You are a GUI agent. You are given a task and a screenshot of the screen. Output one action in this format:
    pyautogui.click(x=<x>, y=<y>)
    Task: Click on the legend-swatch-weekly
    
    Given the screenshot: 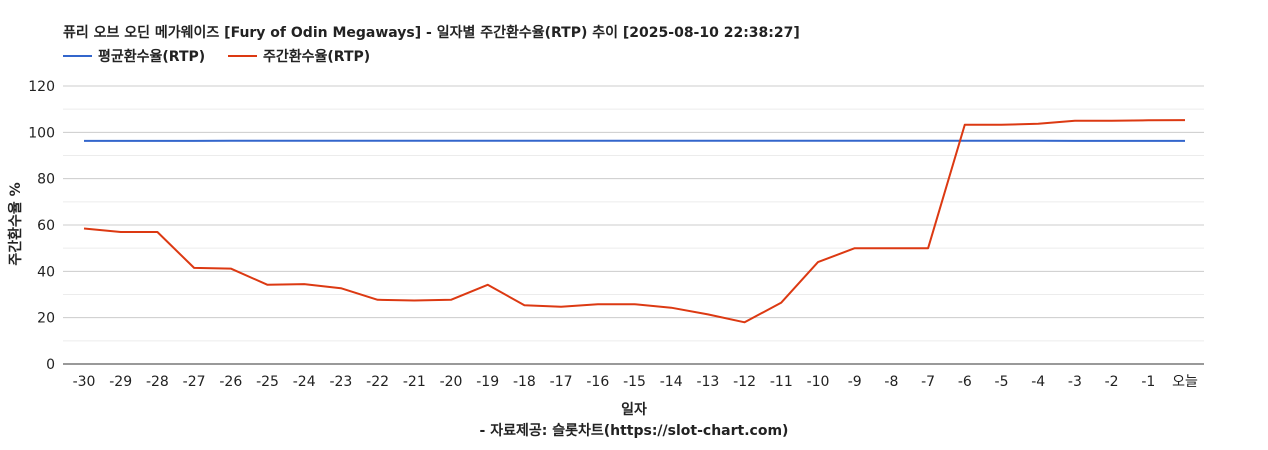 What is the action you would take?
    pyautogui.click(x=242, y=56)
    